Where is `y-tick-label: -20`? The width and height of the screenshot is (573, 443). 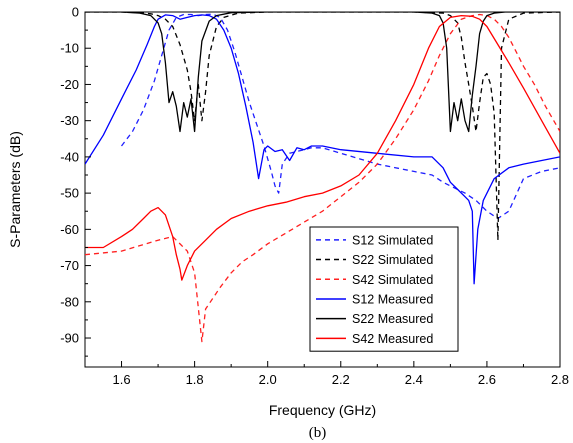 y-tick-label: -20 is located at coordinates (69, 84).